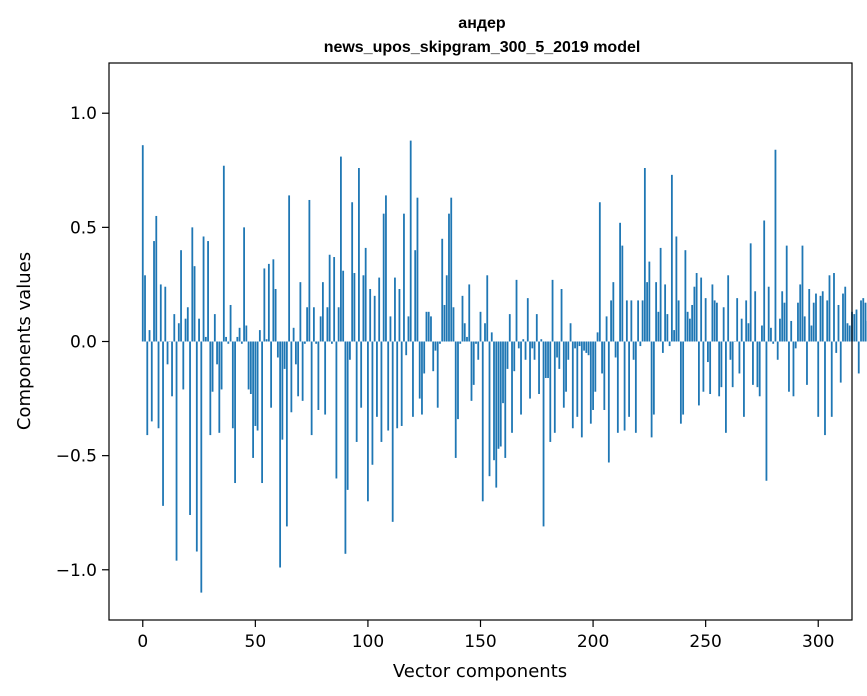  Describe the element at coordinates (76, 571) in the screenshot. I see `y-tick-label: −1.0` at that location.